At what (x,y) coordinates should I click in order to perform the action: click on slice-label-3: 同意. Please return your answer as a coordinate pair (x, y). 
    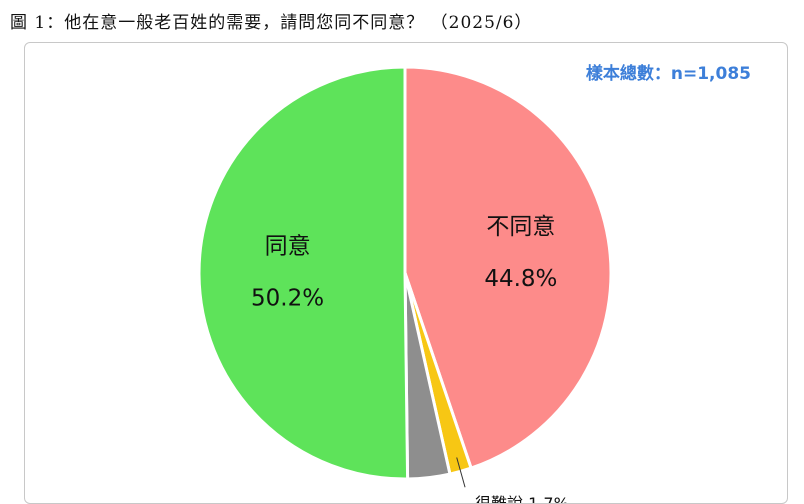
    Looking at the image, I should click on (288, 247).